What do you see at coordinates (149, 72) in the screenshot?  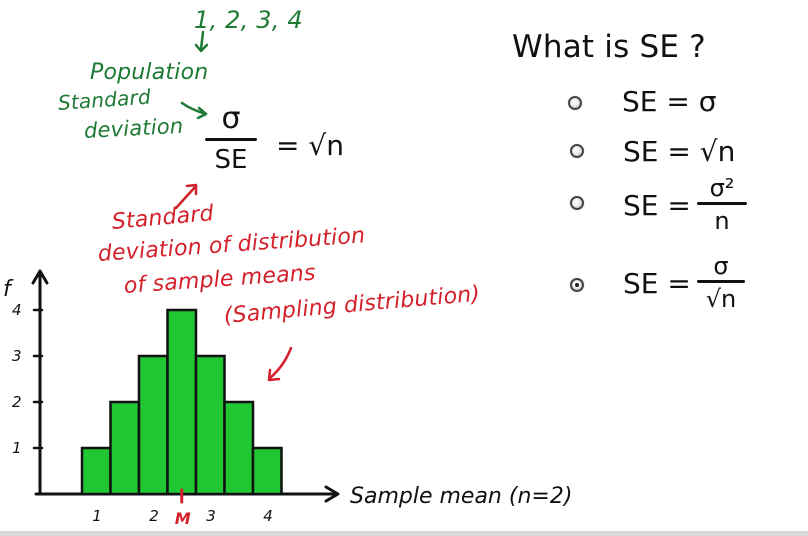 I see `population-annotation-line1: Population` at bounding box center [149, 72].